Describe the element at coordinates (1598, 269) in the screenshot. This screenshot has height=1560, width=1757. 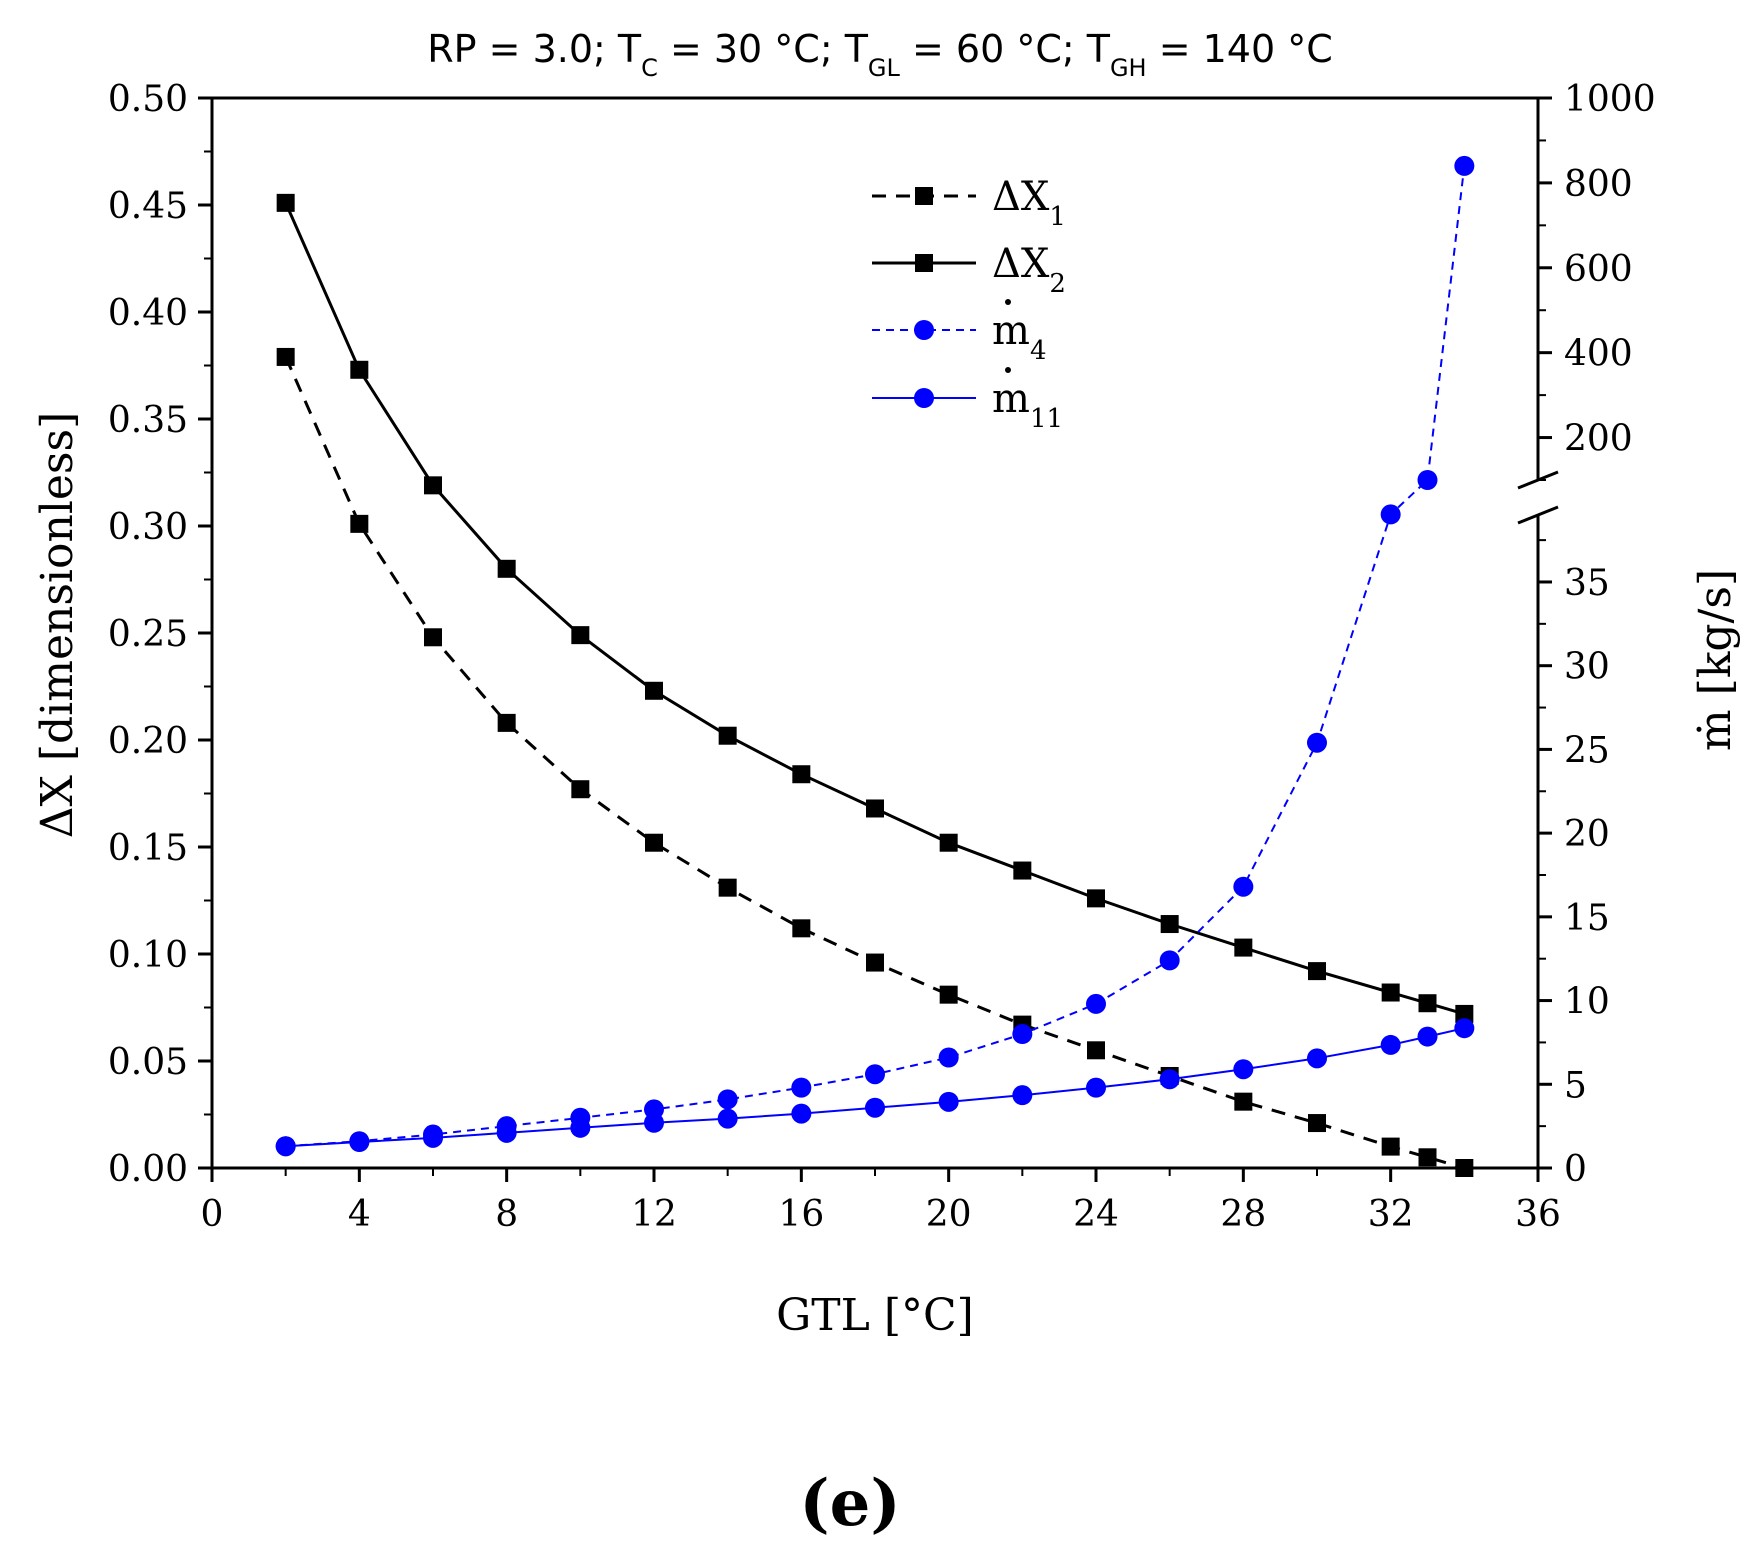
I see `right-y-tick-label: 600` at that location.